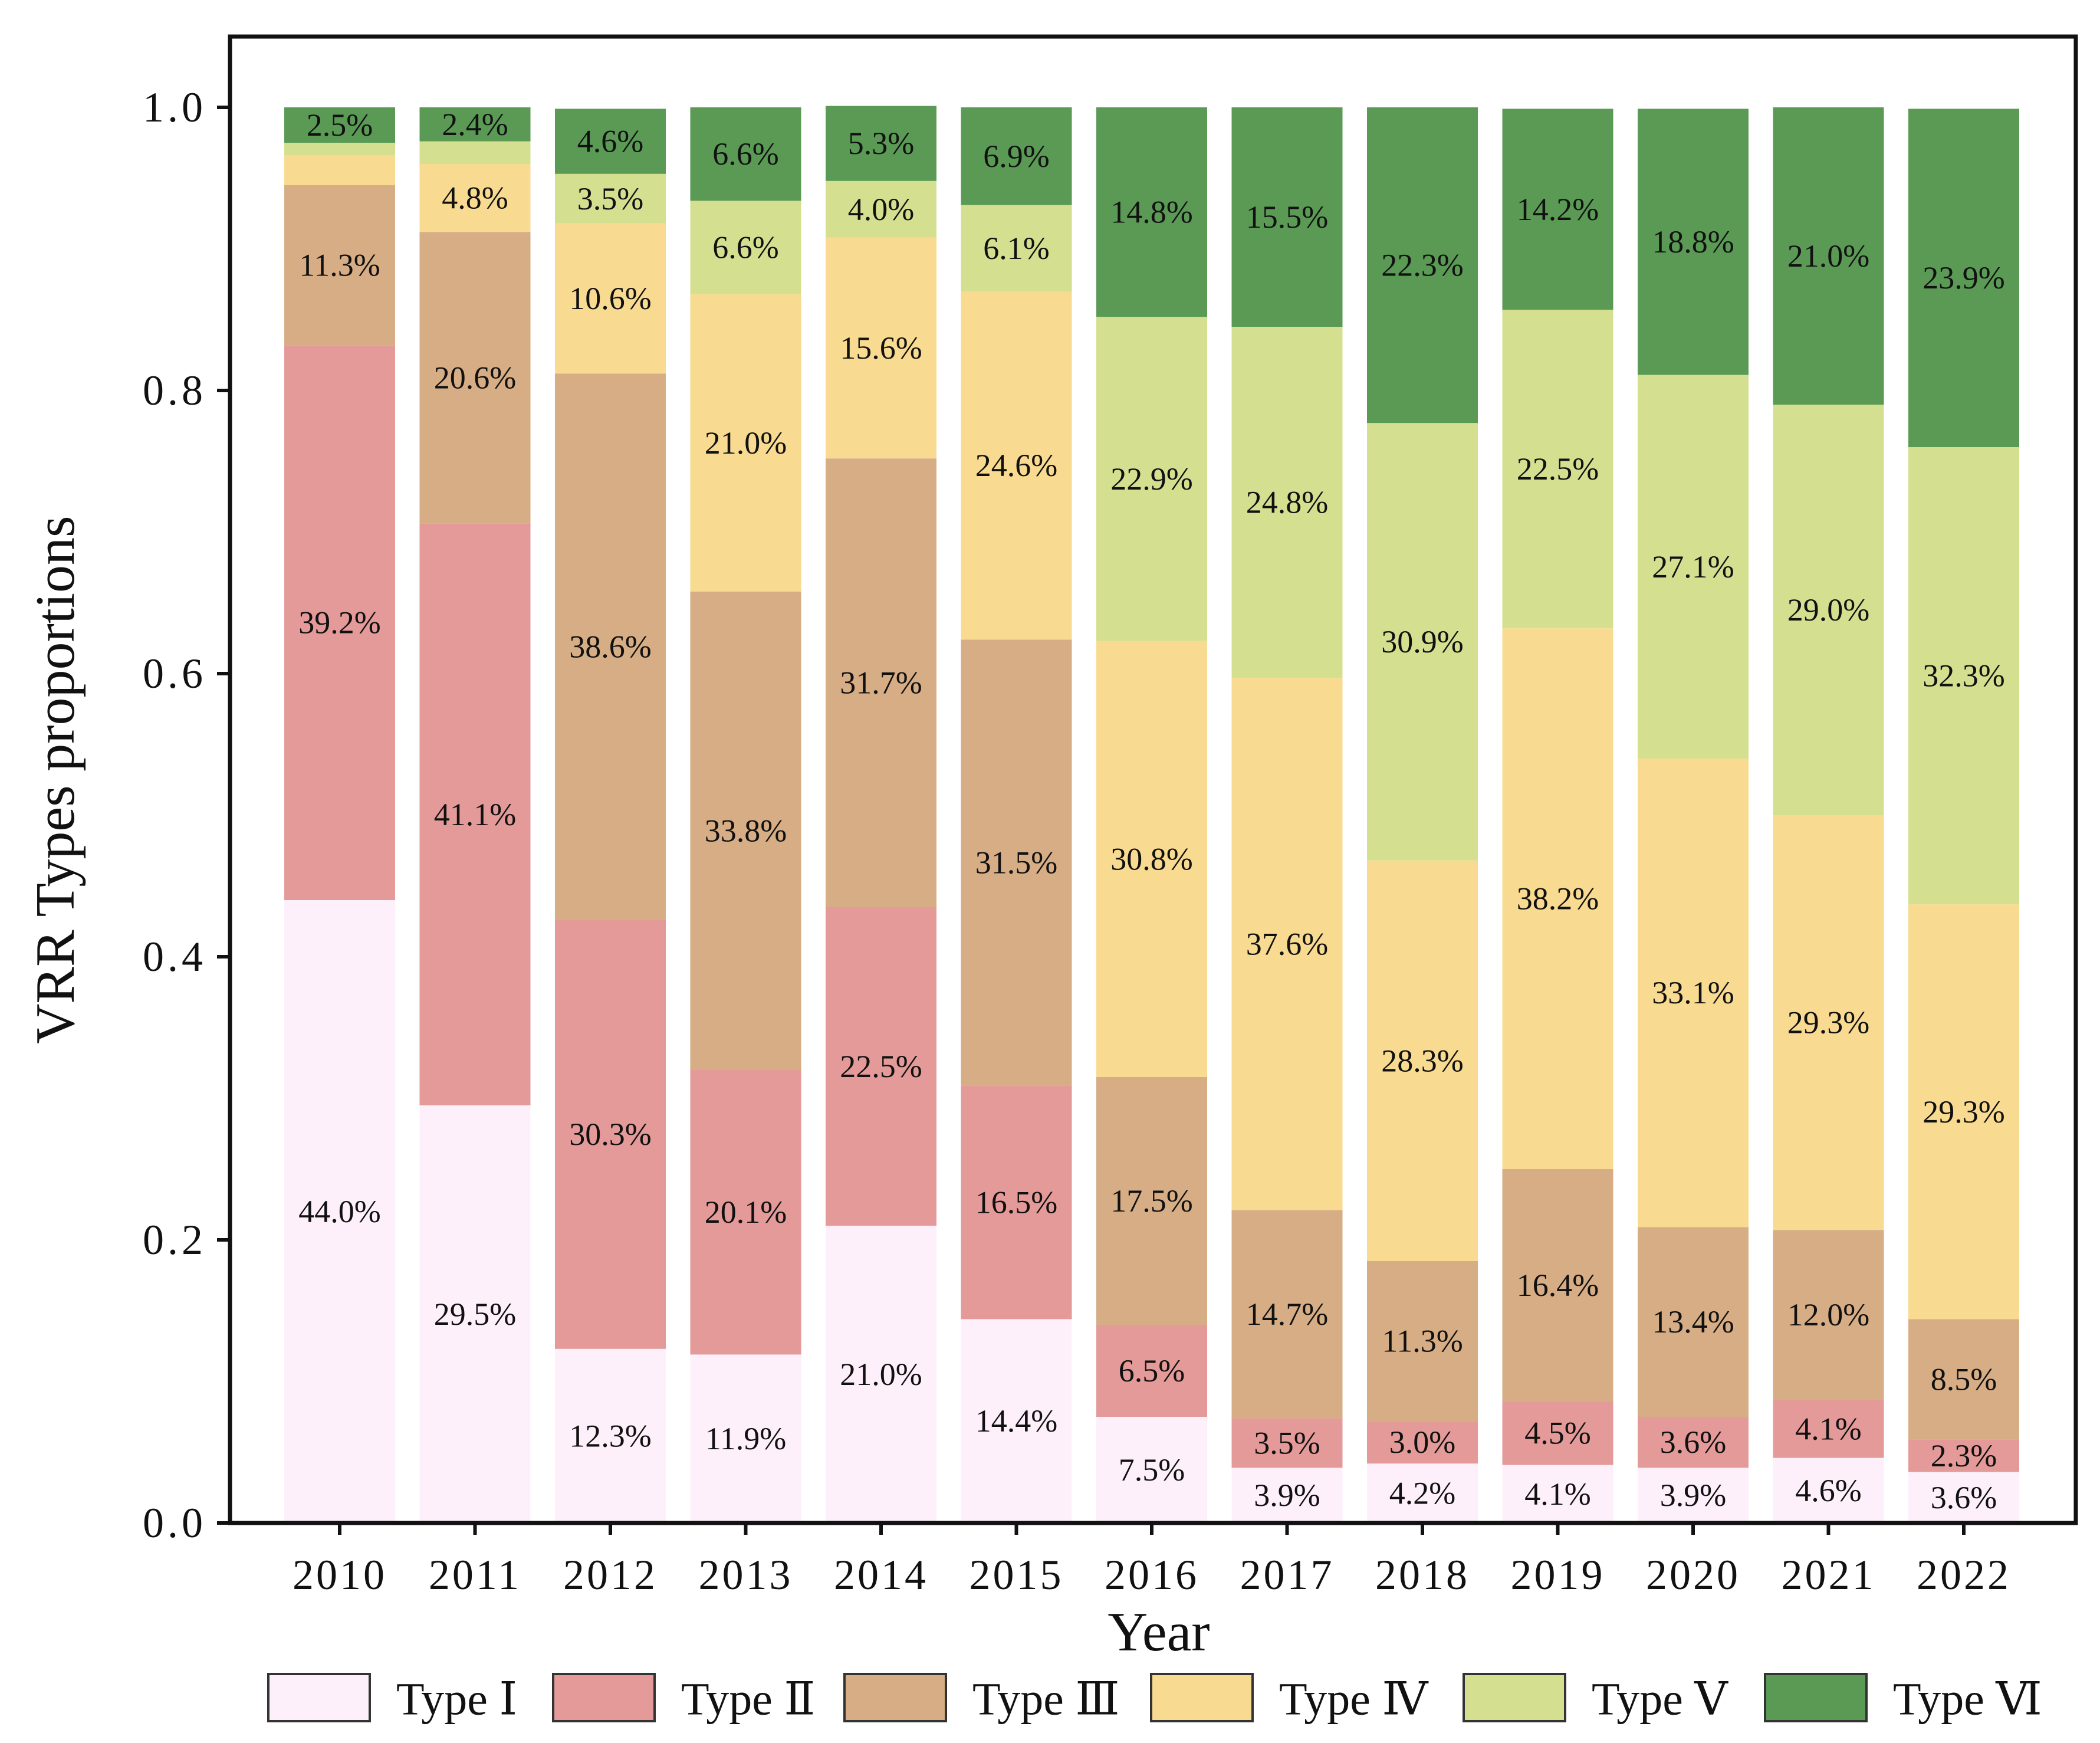 The width and height of the screenshot is (2100, 1743). I want to click on data-label: 28.3%, so click(1422, 1060).